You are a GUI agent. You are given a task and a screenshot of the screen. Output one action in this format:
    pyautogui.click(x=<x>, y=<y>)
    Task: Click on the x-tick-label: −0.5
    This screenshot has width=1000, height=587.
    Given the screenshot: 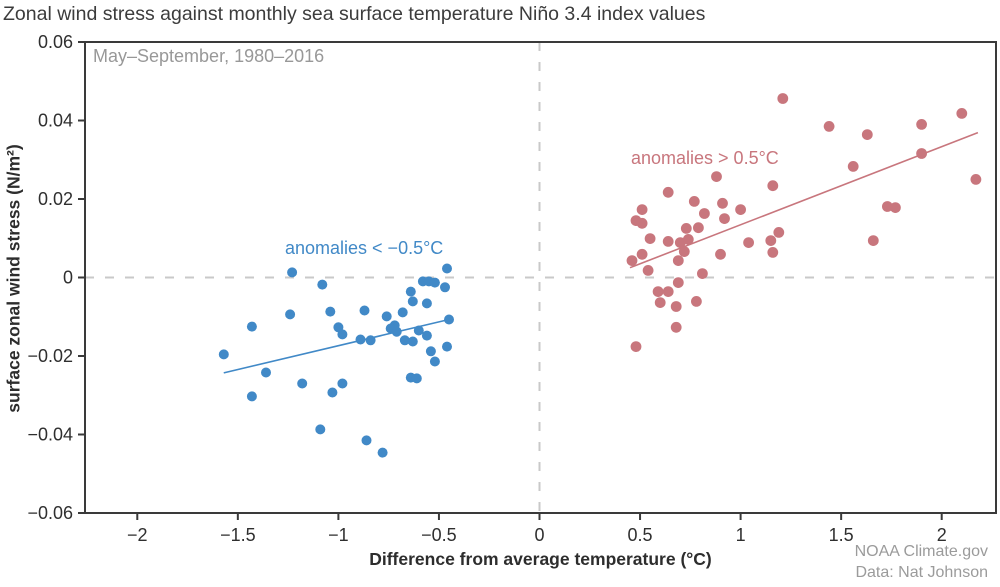 What is the action you would take?
    pyautogui.click(x=439, y=535)
    